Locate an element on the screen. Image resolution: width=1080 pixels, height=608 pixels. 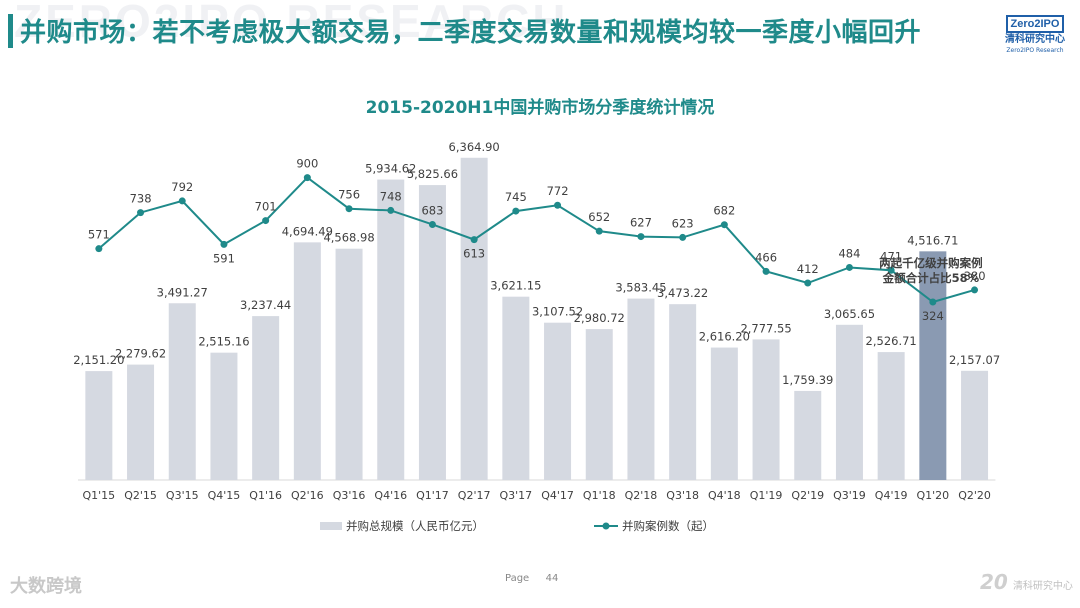
bar-Q4'16 is located at coordinates (391, 329).